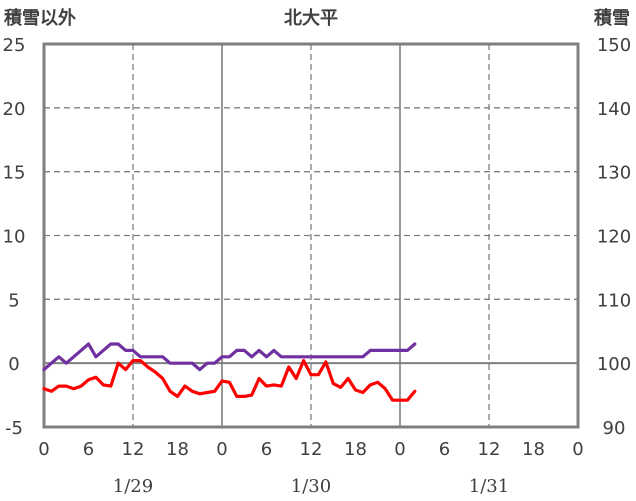  What do you see at coordinates (614, 428) in the screenshot?
I see `y2-tick-label: 90` at bounding box center [614, 428].